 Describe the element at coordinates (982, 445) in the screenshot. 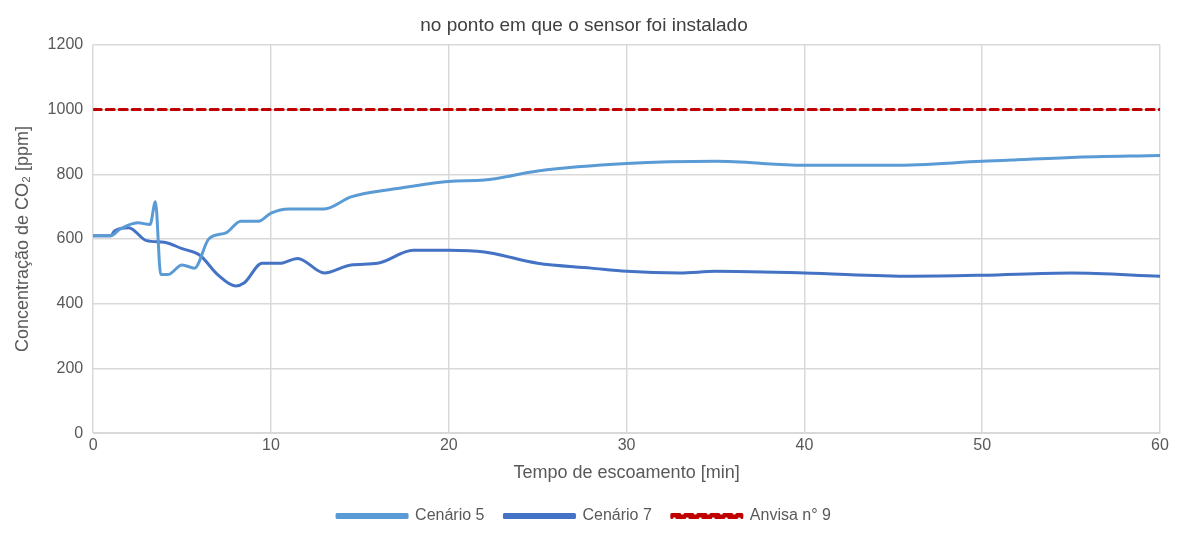

I see `x-tick-label: 50` at that location.